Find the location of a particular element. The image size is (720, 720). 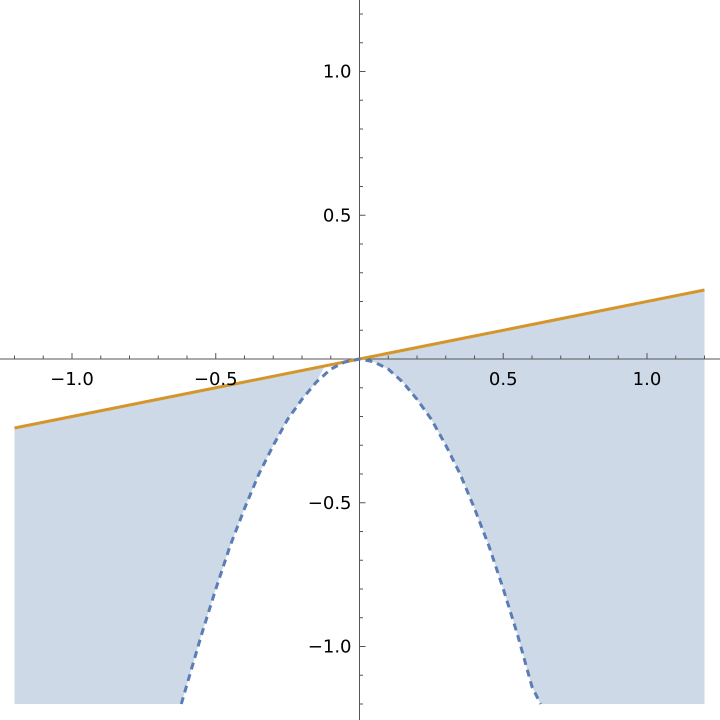

x-tick-label: 1.0 is located at coordinates (647, 379).